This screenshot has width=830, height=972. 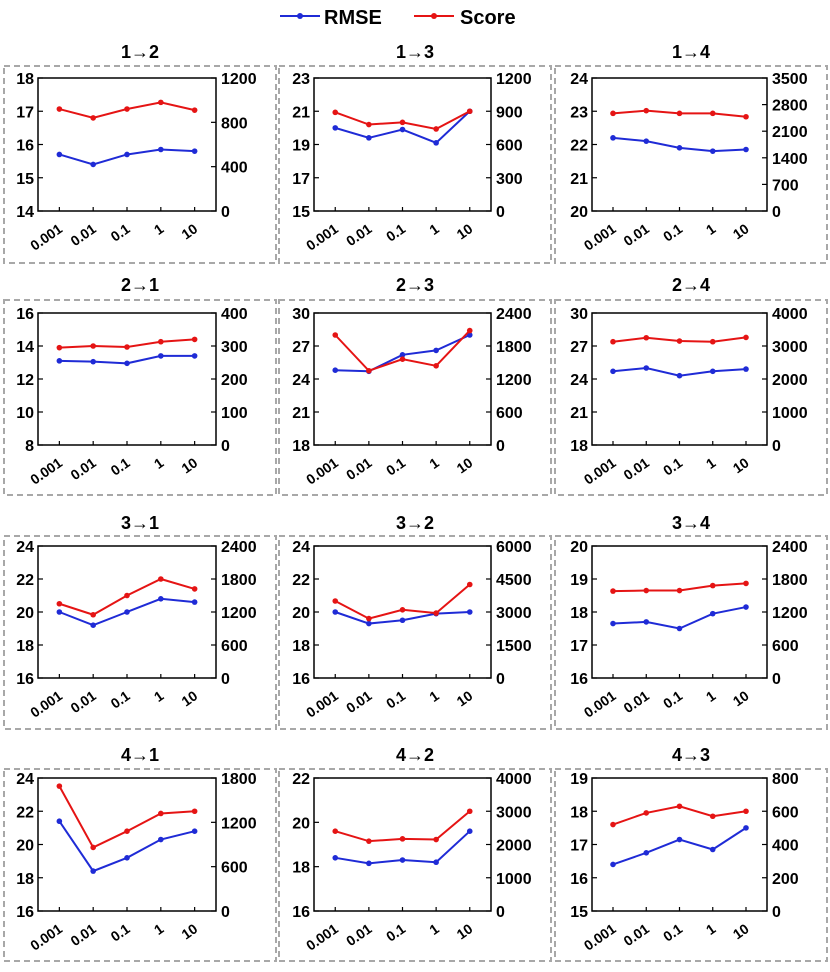 What do you see at coordinates (25, 347) in the screenshot?
I see `left-tick-label: 14` at bounding box center [25, 347].